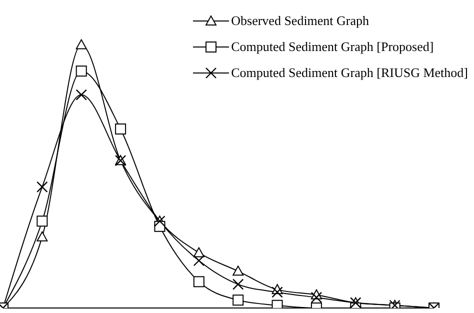 The image size is (474, 313). Describe the element at coordinates (300, 21) in the screenshot. I see `legend-label: Observed Sediment Graph` at that location.